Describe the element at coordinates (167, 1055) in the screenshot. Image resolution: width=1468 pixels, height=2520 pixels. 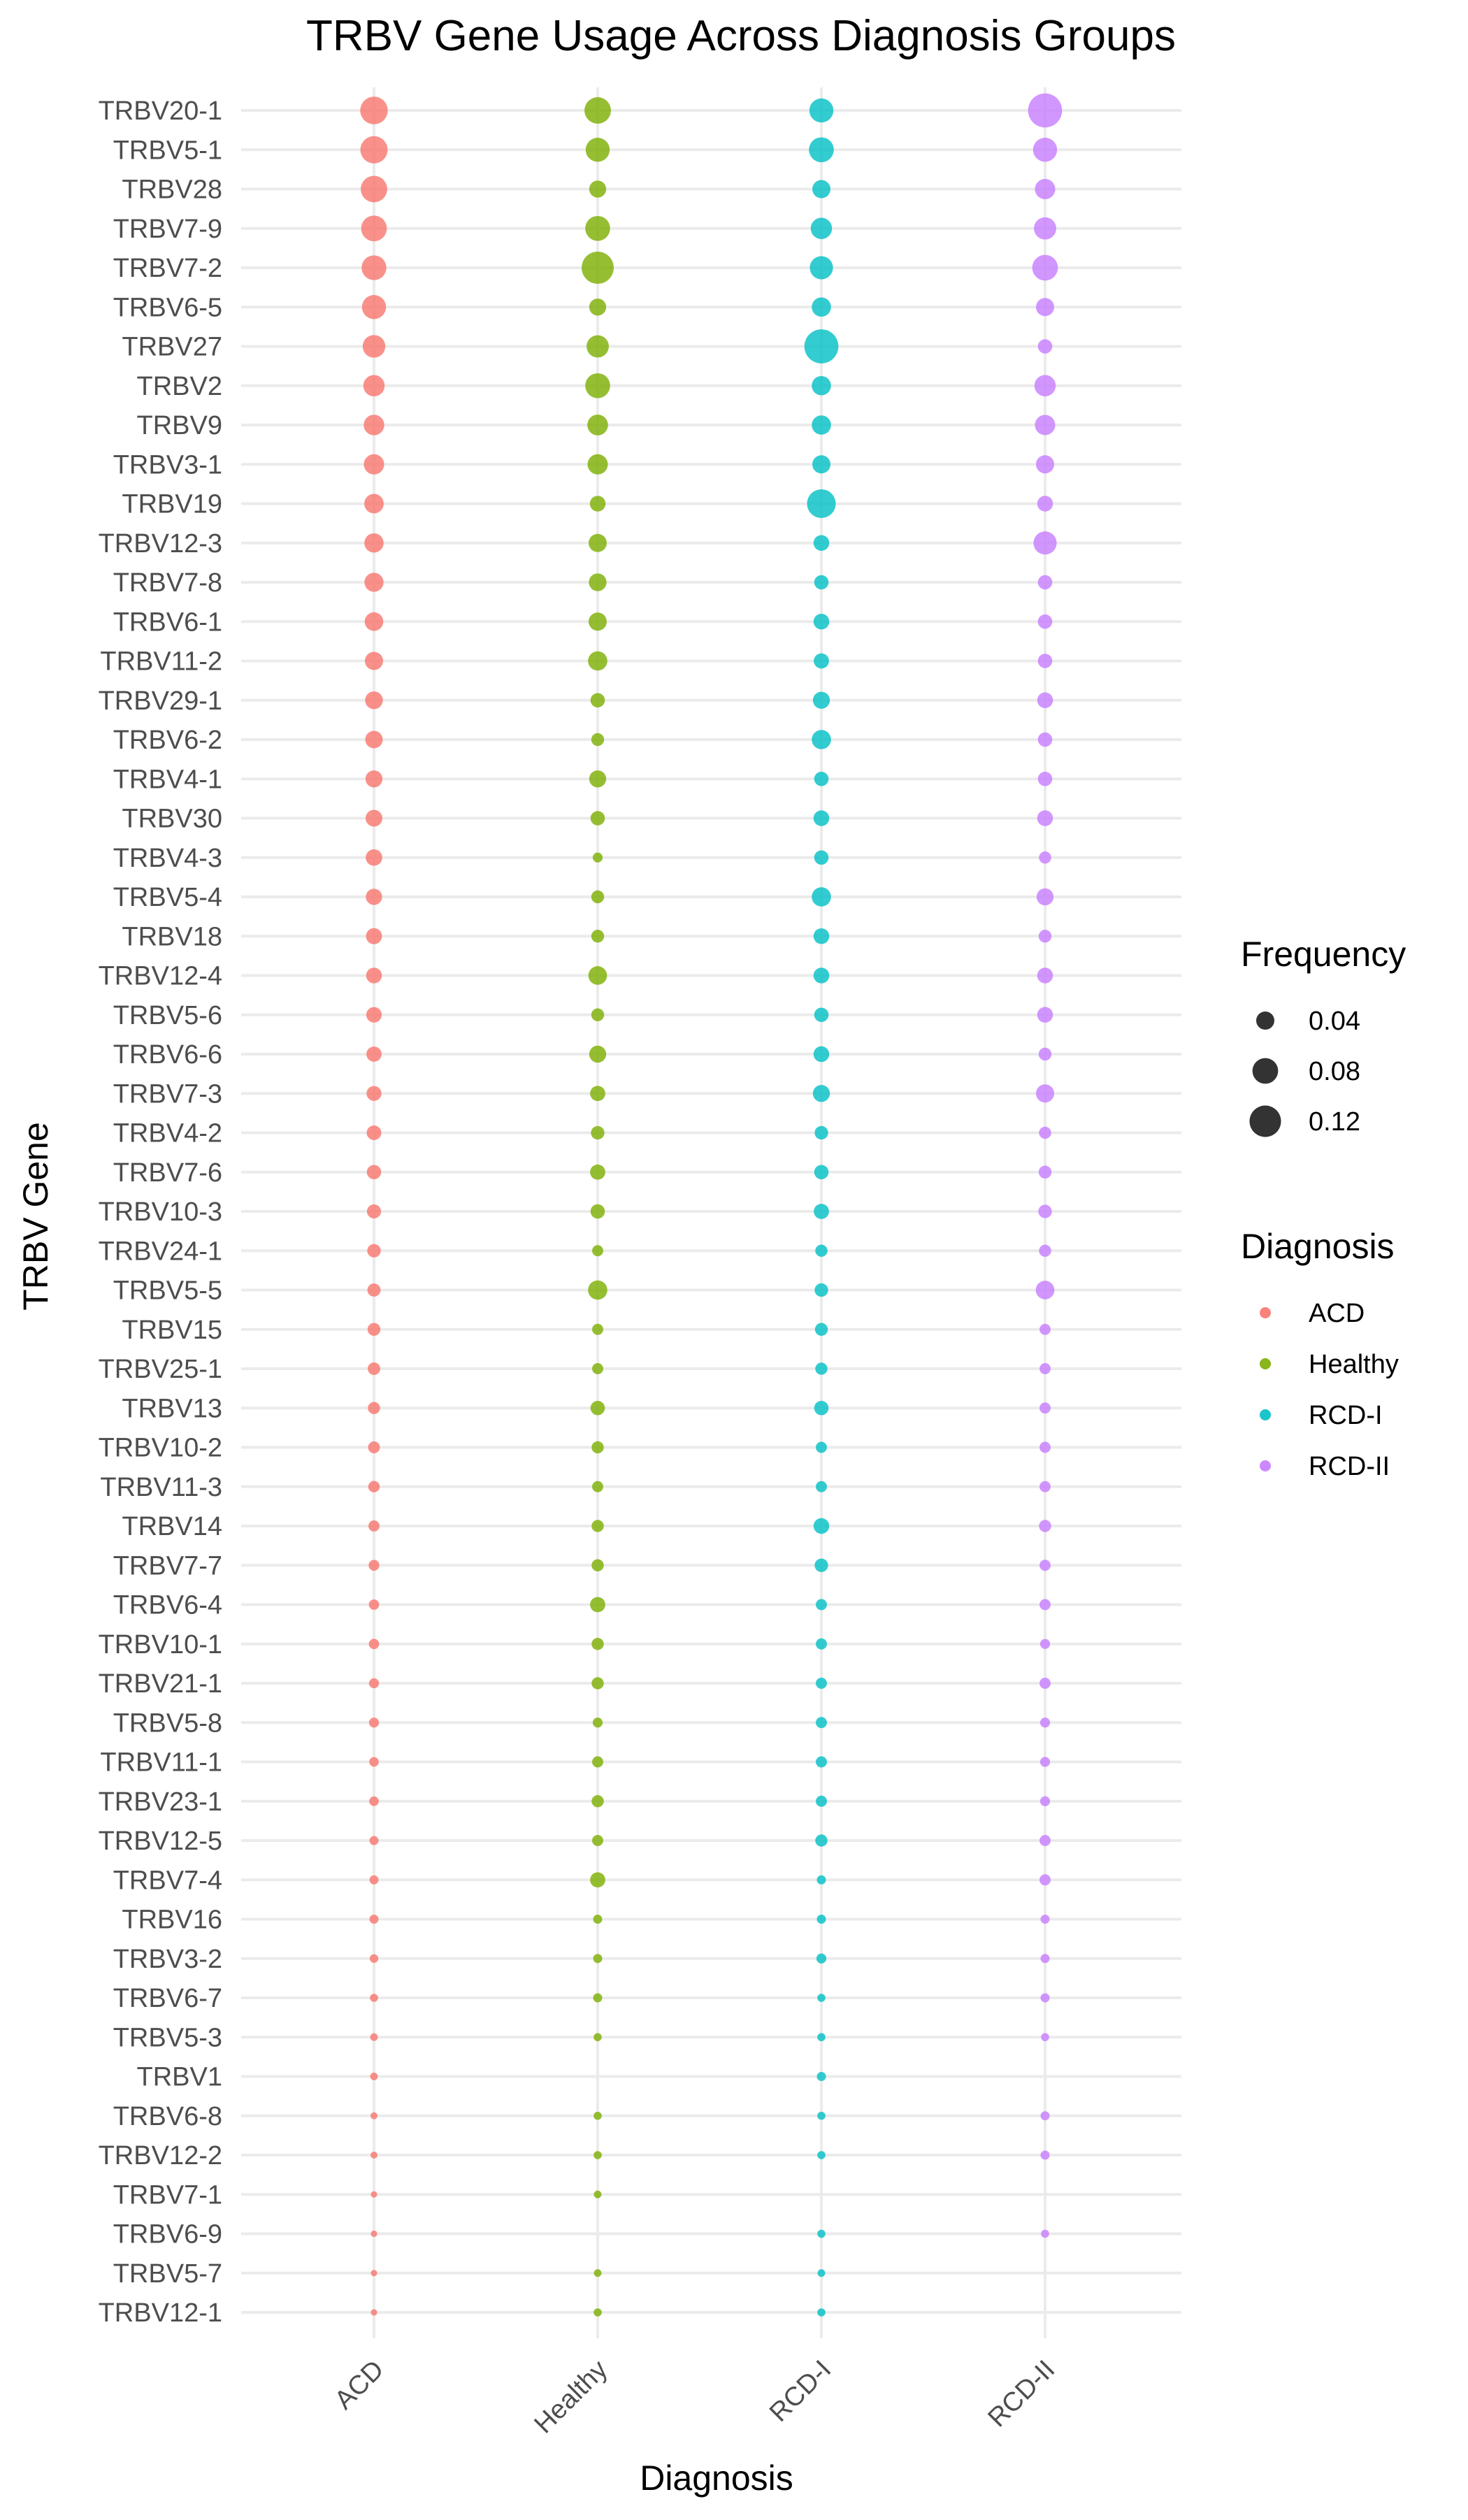
I see `y-tick-label: TRBV6-6` at that location.